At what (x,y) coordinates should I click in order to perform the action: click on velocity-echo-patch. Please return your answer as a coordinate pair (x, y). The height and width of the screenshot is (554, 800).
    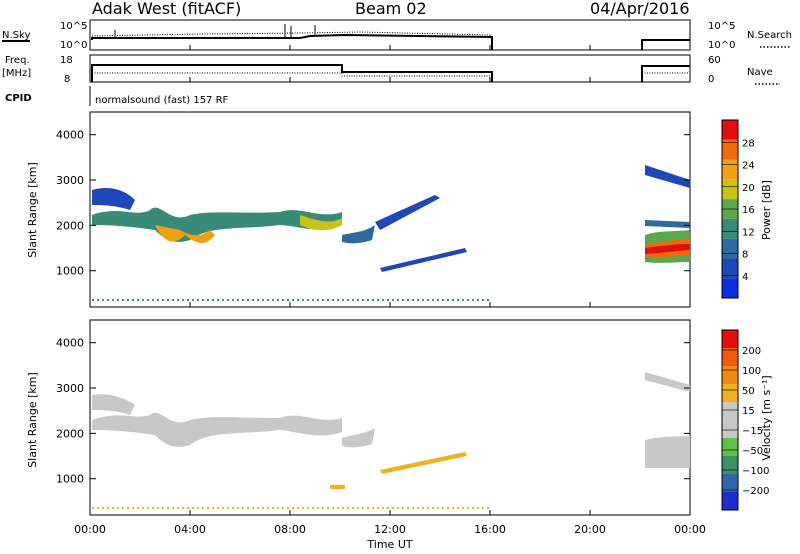
    Looking at the image, I should click on (337, 487).